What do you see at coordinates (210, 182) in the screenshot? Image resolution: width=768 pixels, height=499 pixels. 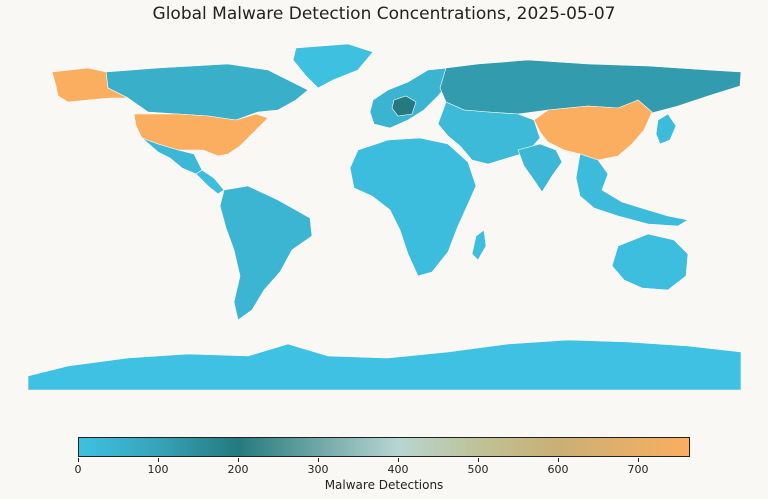 I see `region-central-america` at bounding box center [210, 182].